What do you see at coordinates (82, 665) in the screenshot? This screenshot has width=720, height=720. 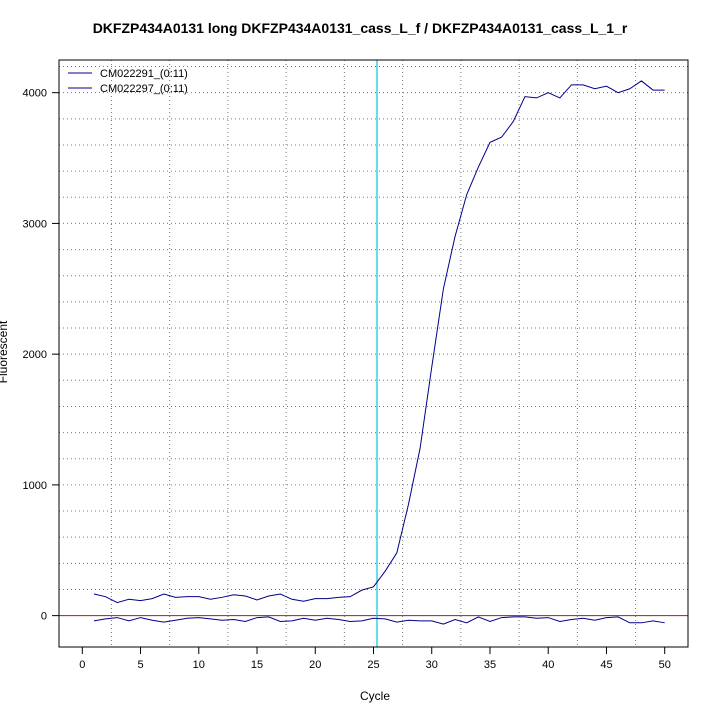 I see `x-tick-label: 0` at bounding box center [82, 665].